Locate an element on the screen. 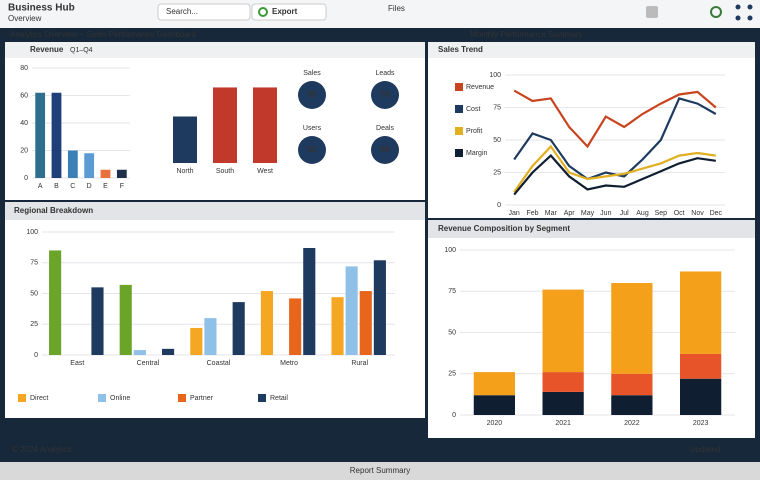 Image resolution: width=760 pixels, height=480 pixels. x-tick-label: 2021 is located at coordinates (563, 423).